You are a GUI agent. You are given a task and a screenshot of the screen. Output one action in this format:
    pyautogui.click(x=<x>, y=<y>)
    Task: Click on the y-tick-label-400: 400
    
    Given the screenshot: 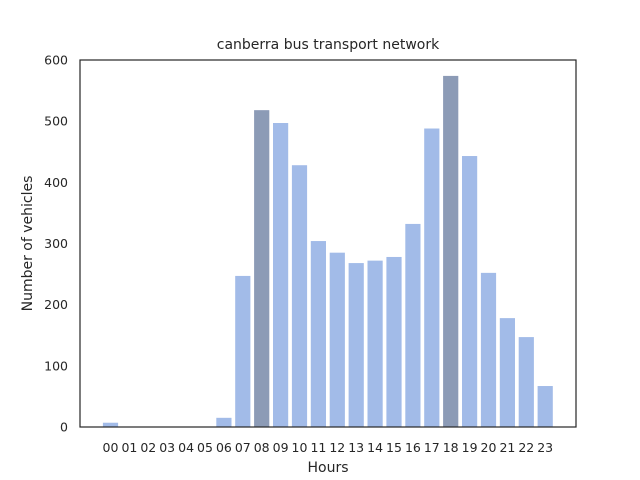 What is the action you would take?
    pyautogui.click(x=56, y=182)
    